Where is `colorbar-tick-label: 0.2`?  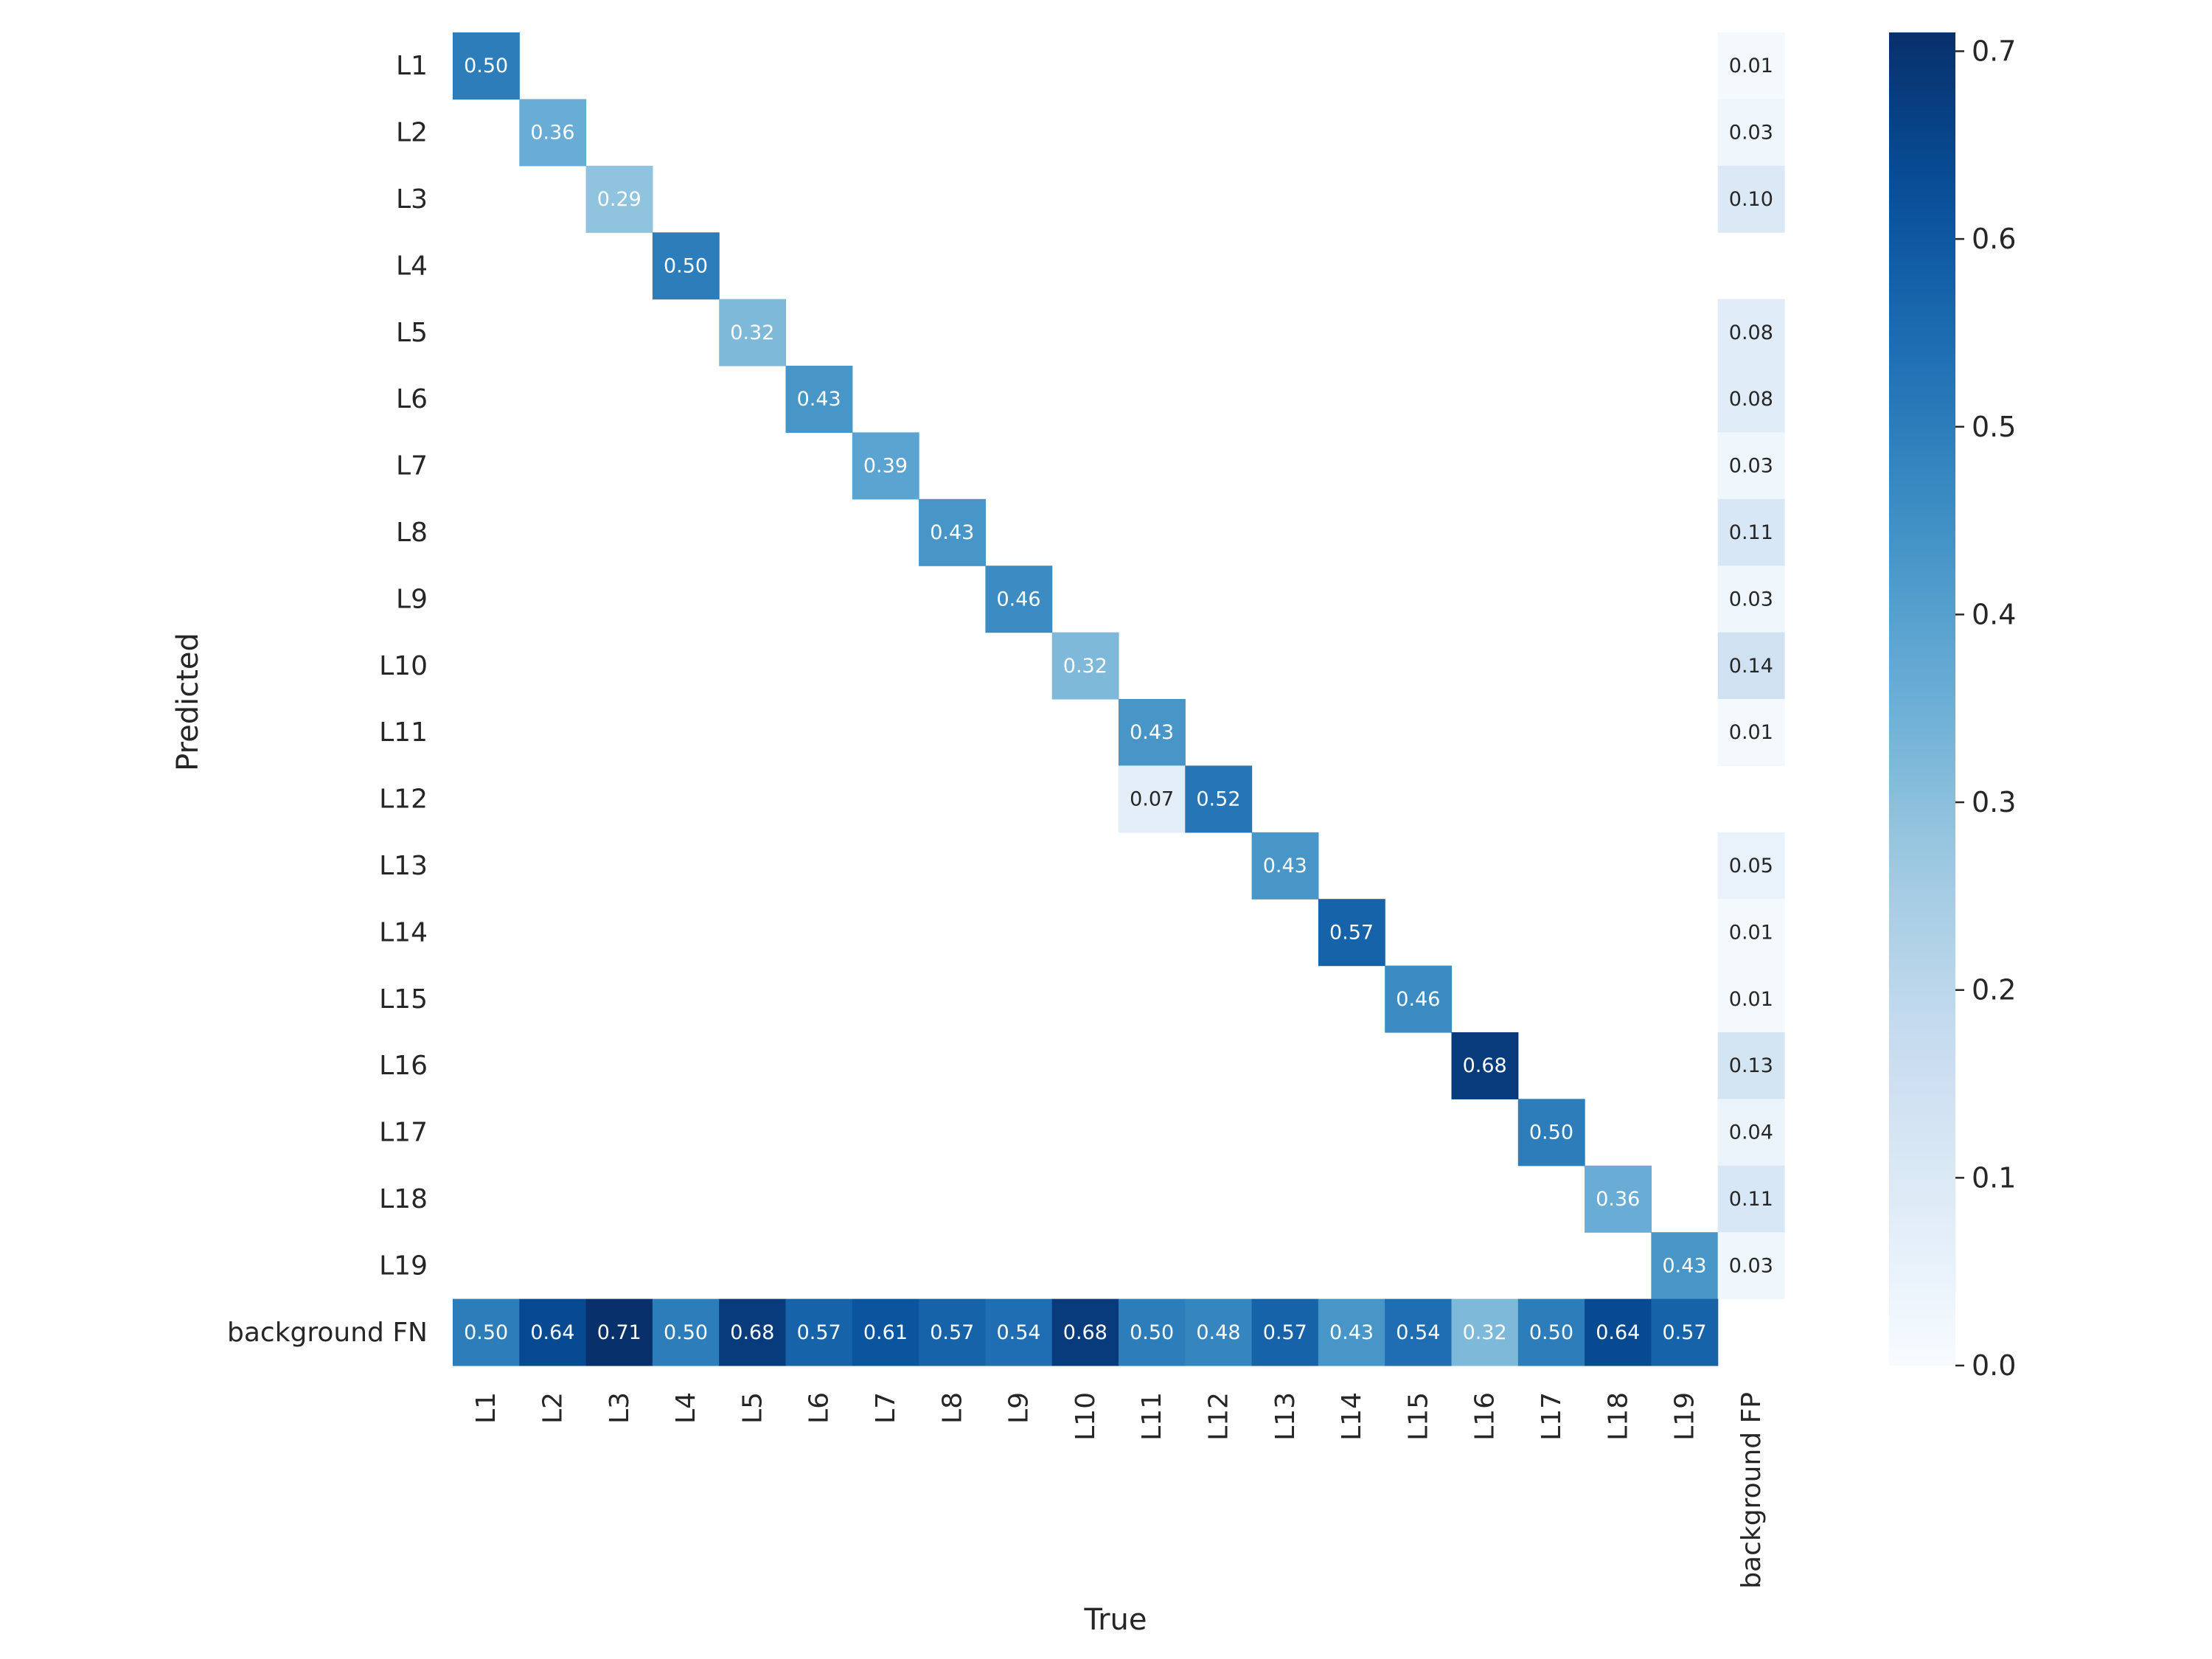 colorbar-tick-label: 0.2 is located at coordinates (1994, 990).